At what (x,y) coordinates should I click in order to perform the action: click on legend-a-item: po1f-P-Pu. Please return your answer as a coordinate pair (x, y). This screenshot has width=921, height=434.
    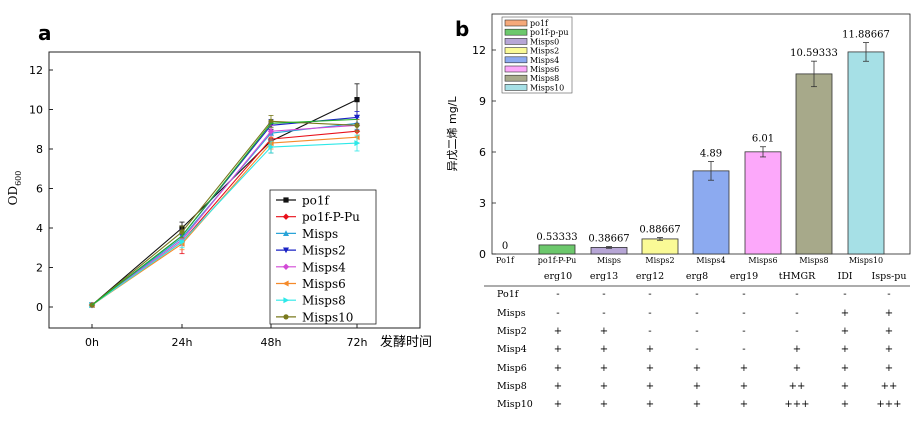
    Looking at the image, I should click on (318, 217).